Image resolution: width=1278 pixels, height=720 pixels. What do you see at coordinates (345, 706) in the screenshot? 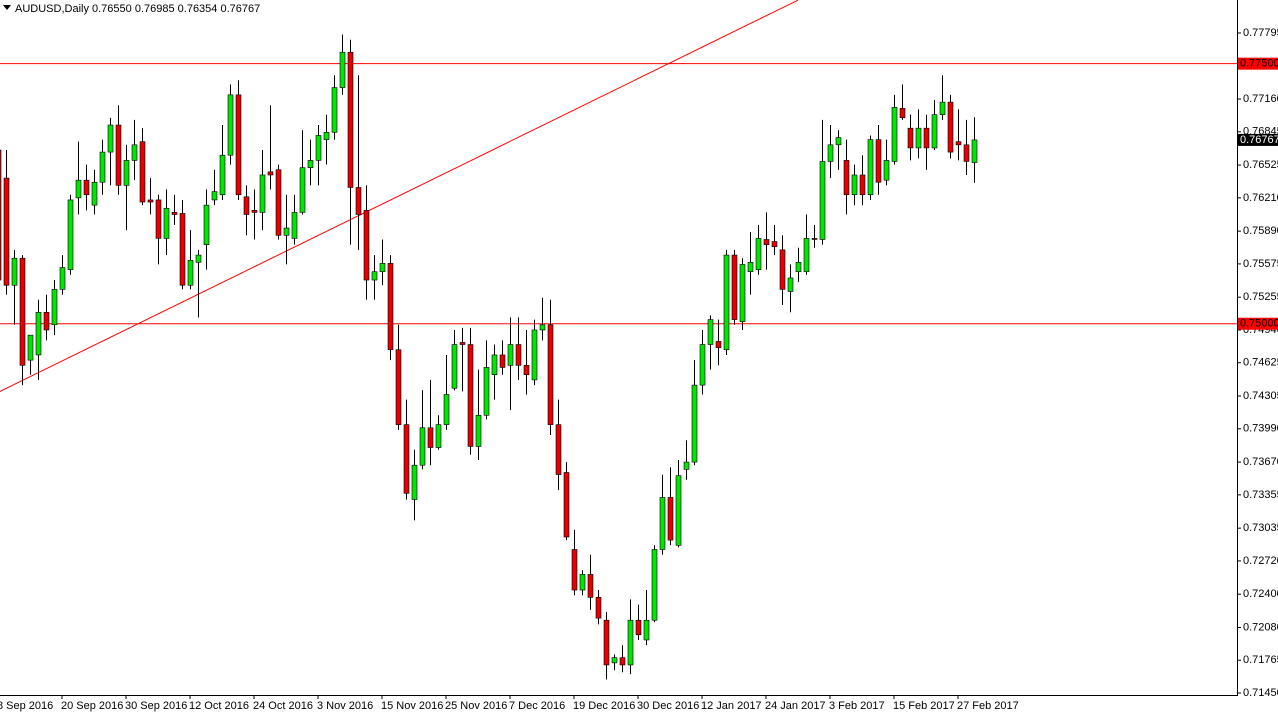
I see `x-tick-label: 3 Nov 2016` at bounding box center [345, 706].